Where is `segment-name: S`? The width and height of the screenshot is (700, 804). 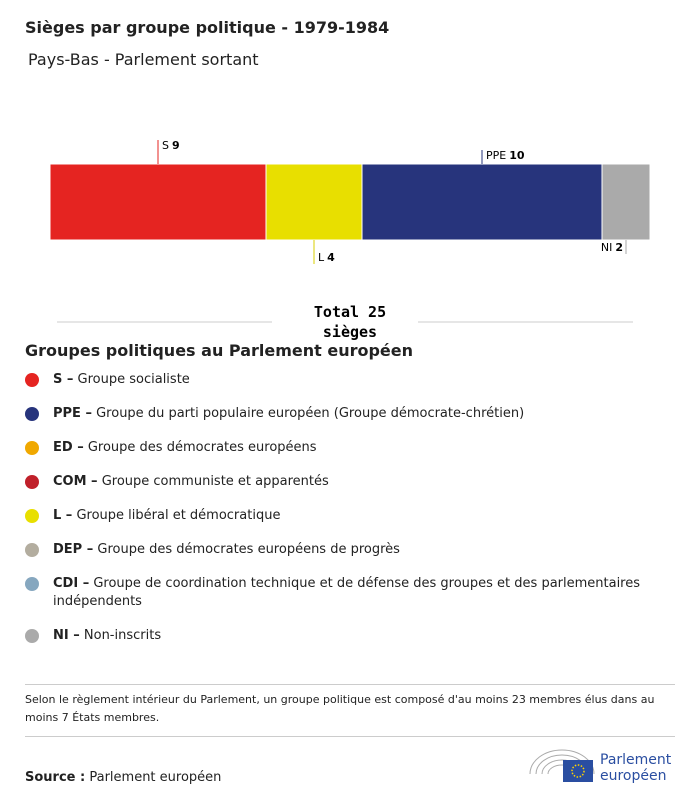 segment-name: S is located at coordinates (165, 145).